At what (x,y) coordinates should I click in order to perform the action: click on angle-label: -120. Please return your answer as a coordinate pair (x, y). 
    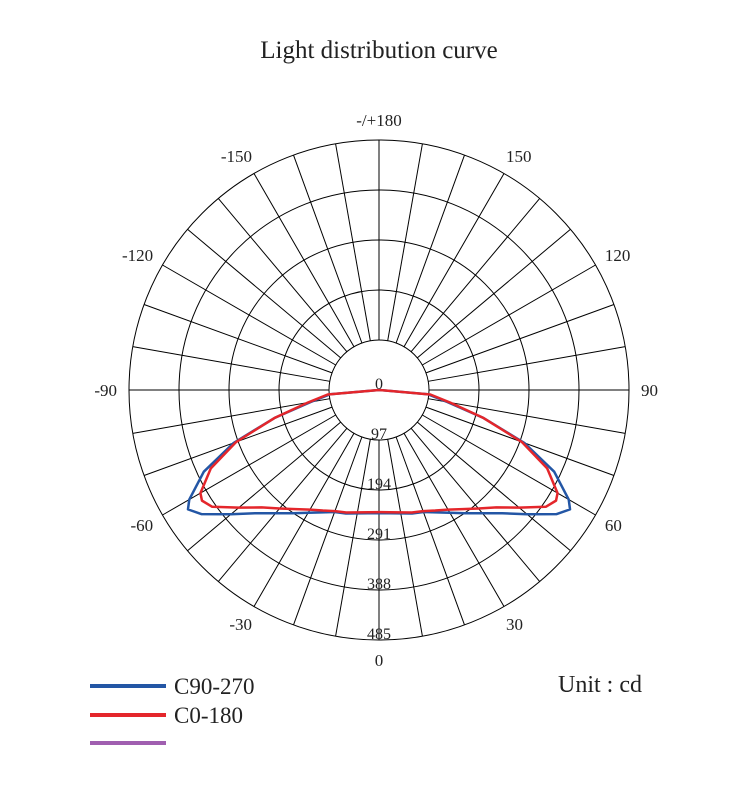
    Looking at the image, I should click on (137, 255).